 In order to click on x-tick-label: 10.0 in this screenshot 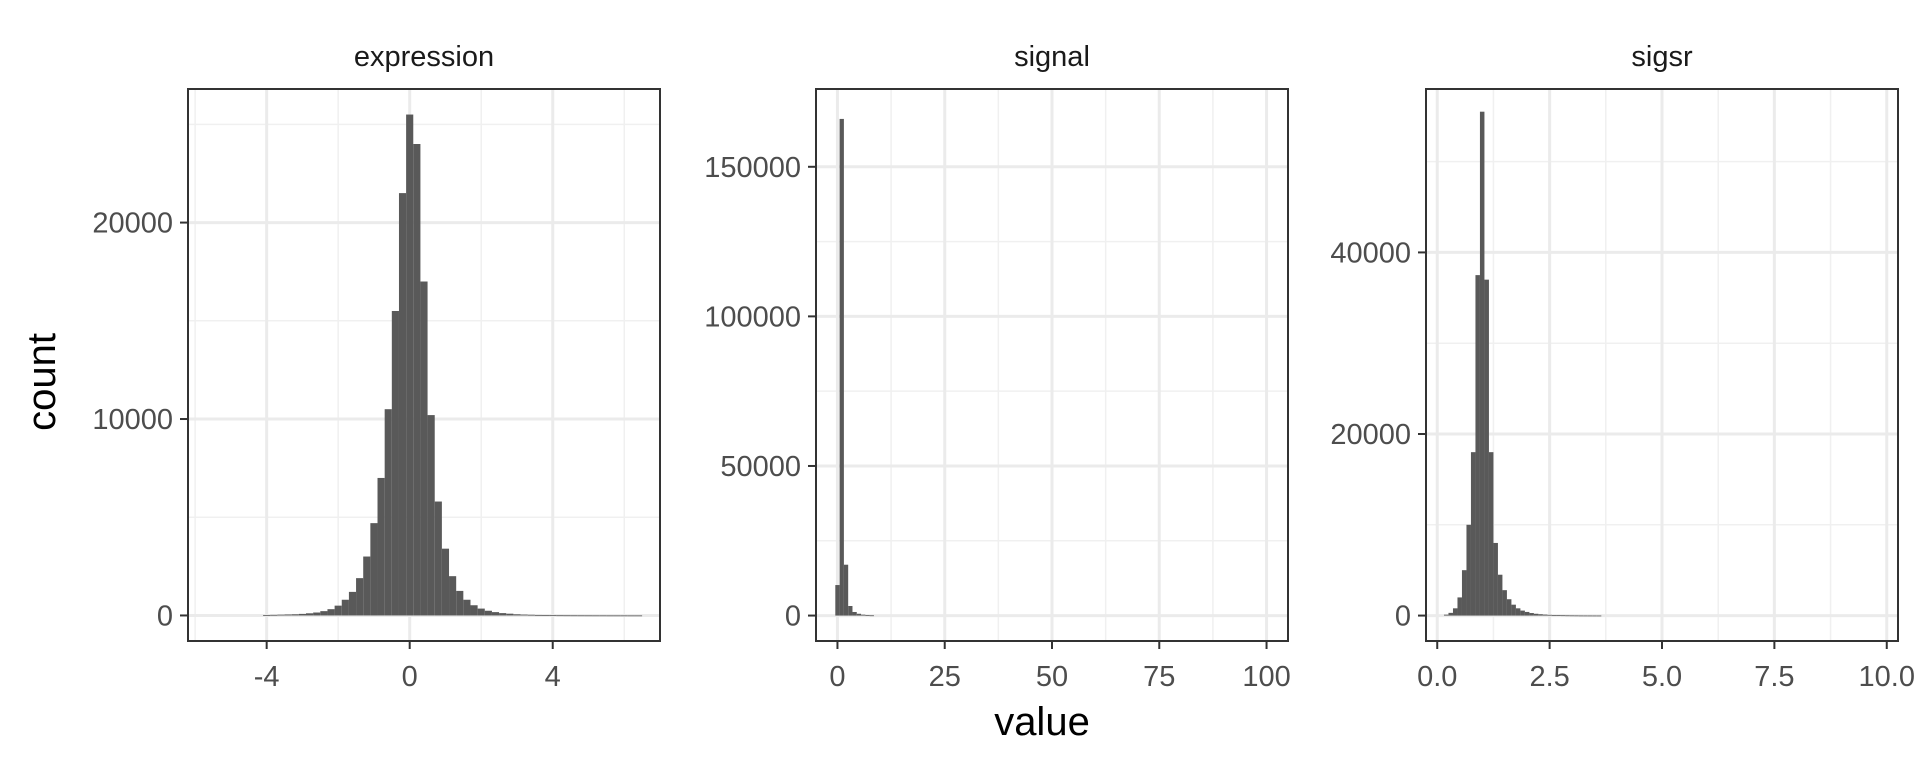, I will do `click(1887, 677)`.